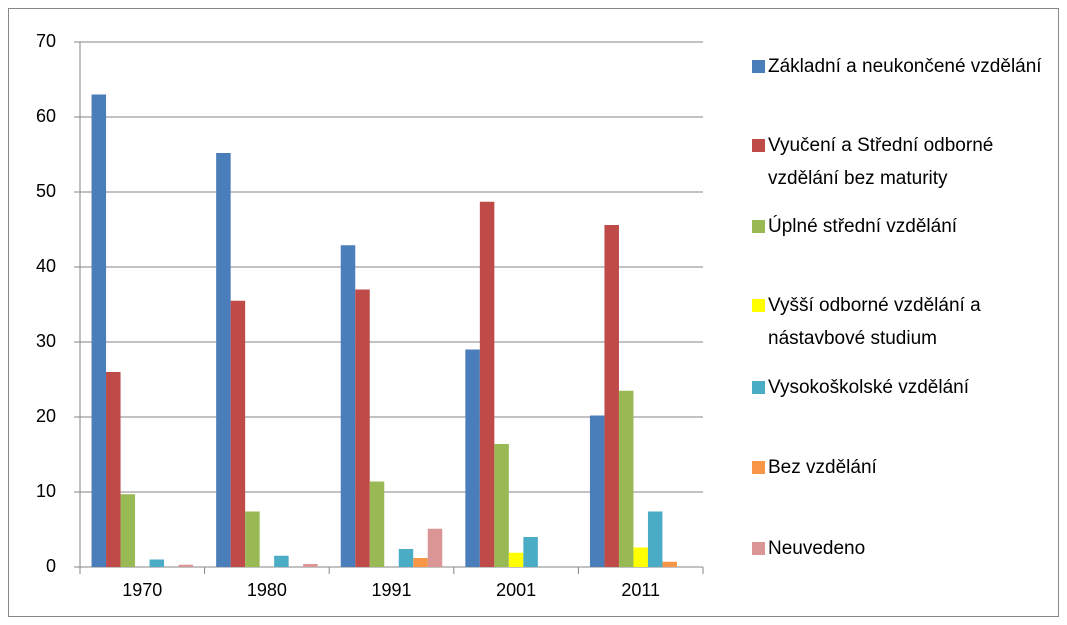 This screenshot has height=625, width=1067. What do you see at coordinates (905, 66) in the screenshot?
I see `legend-label: Základní a neukončené vzdělání` at bounding box center [905, 66].